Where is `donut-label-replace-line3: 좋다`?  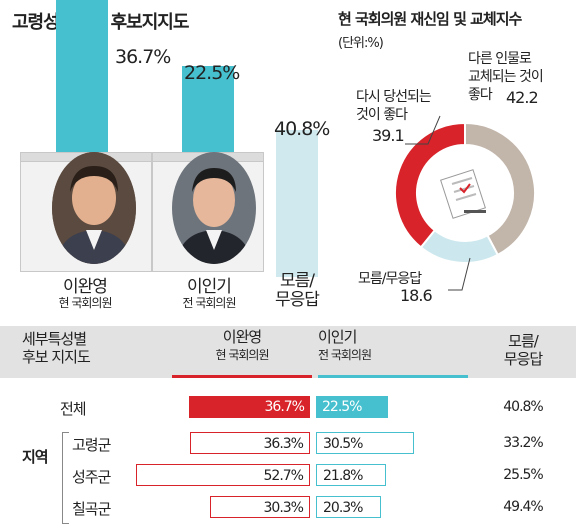
donut-label-replace-line3: 좋다 is located at coordinates (480, 95).